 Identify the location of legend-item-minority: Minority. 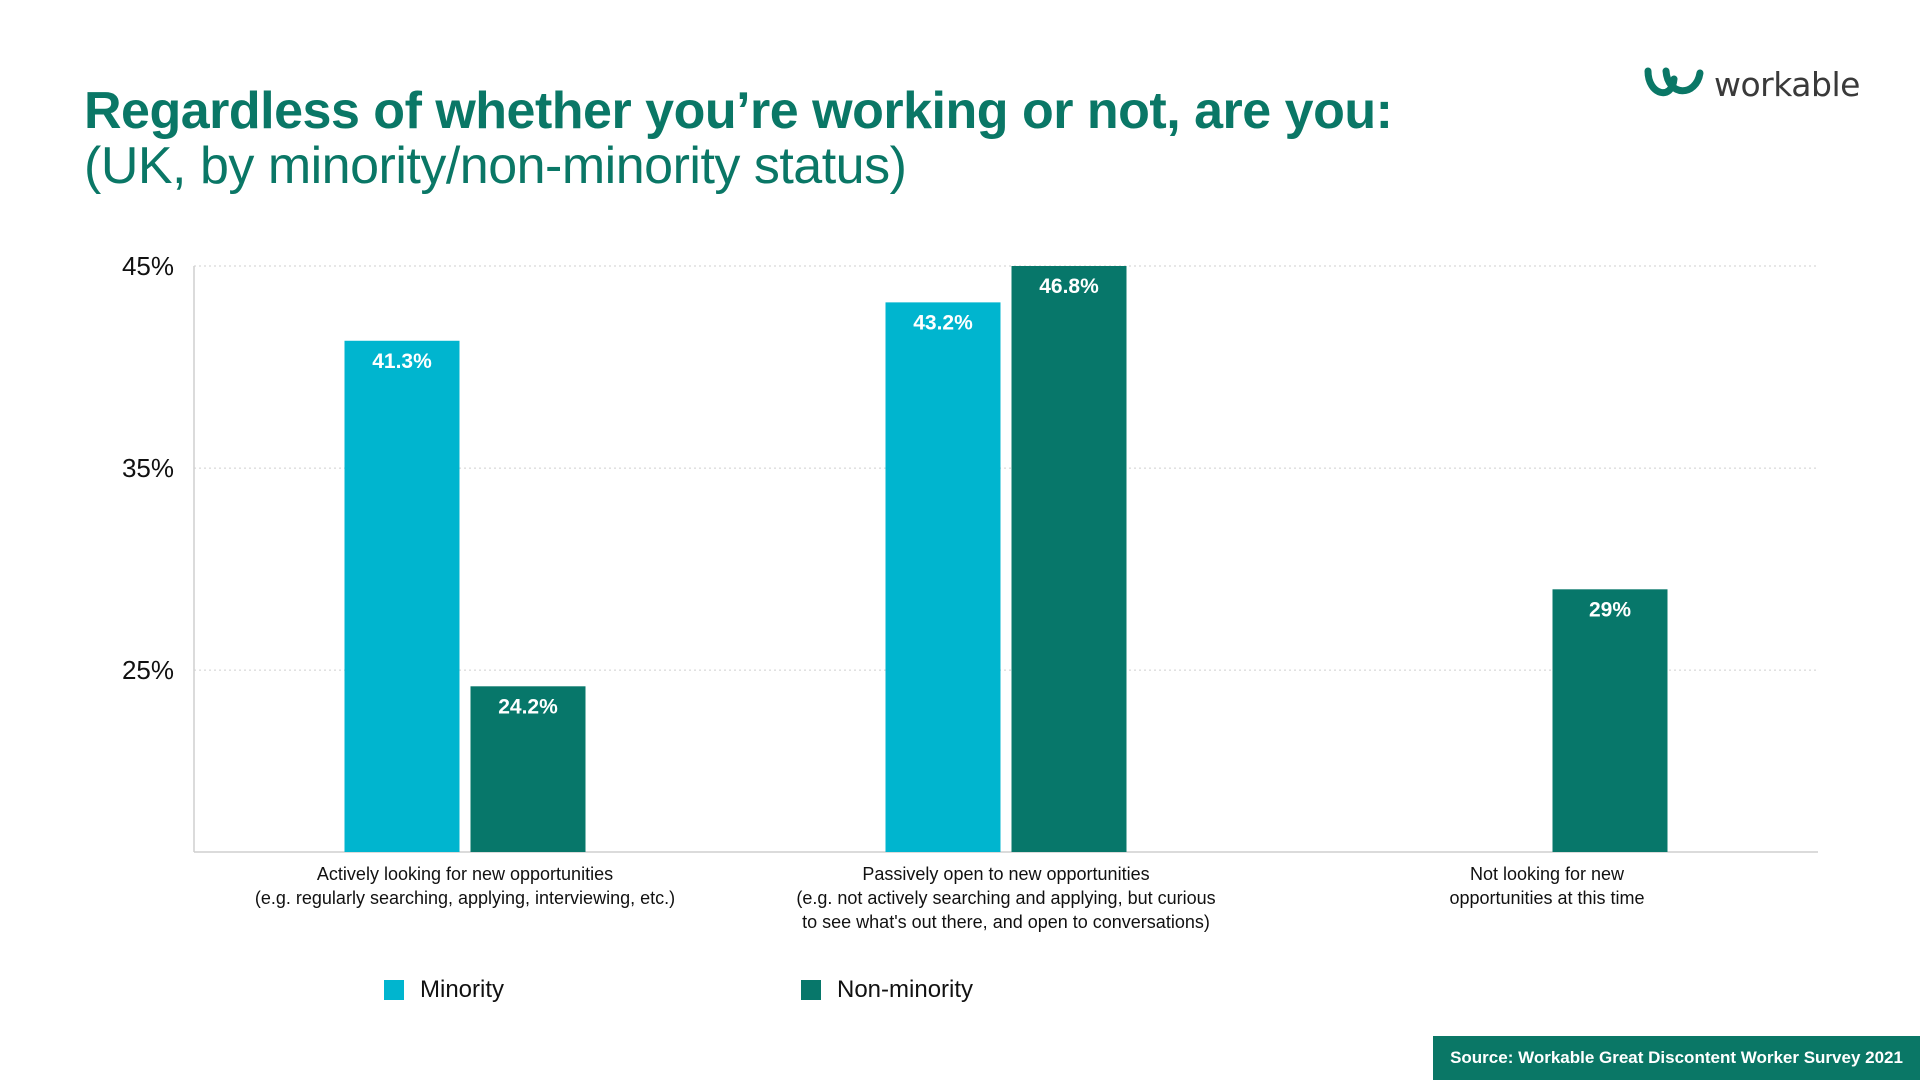
(444, 990).